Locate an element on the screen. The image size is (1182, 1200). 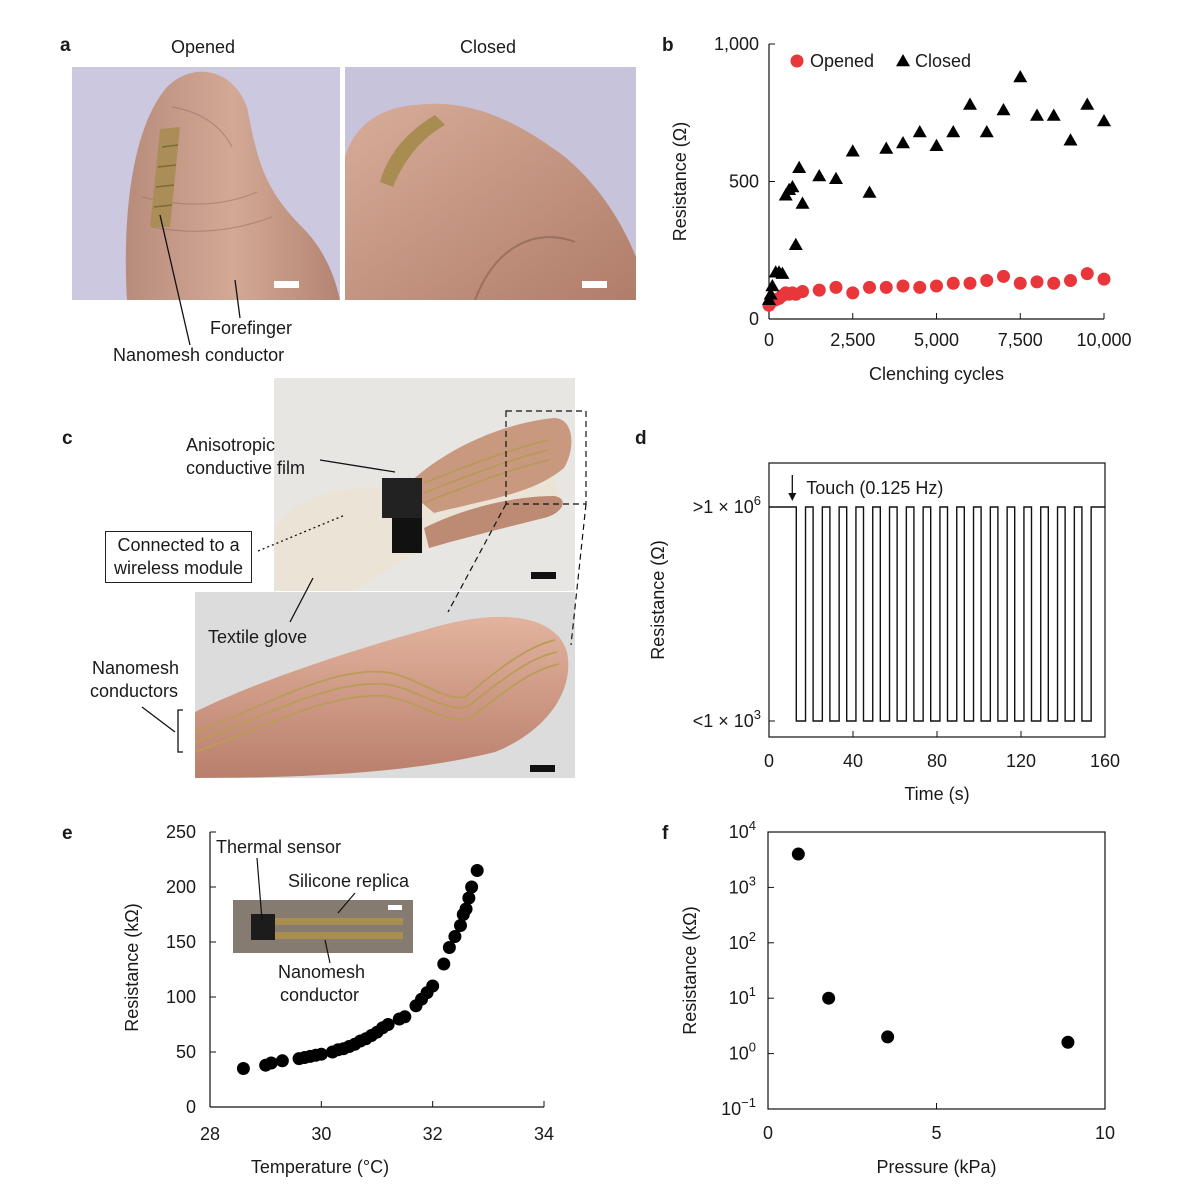
inset-thermal-sensor-label: Thermal sensor is located at coordinates (279, 847).